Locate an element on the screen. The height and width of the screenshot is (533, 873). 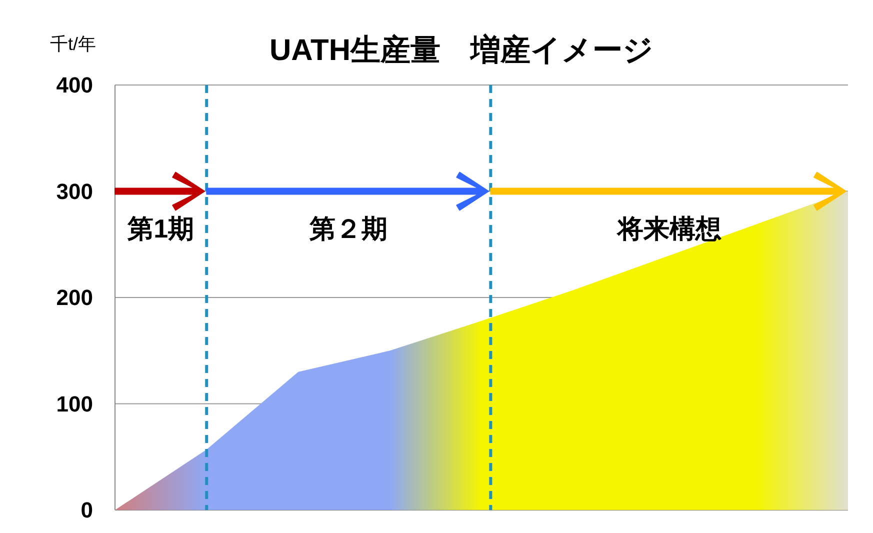
y-axis-title: 千t/年 is located at coordinates (73, 44).